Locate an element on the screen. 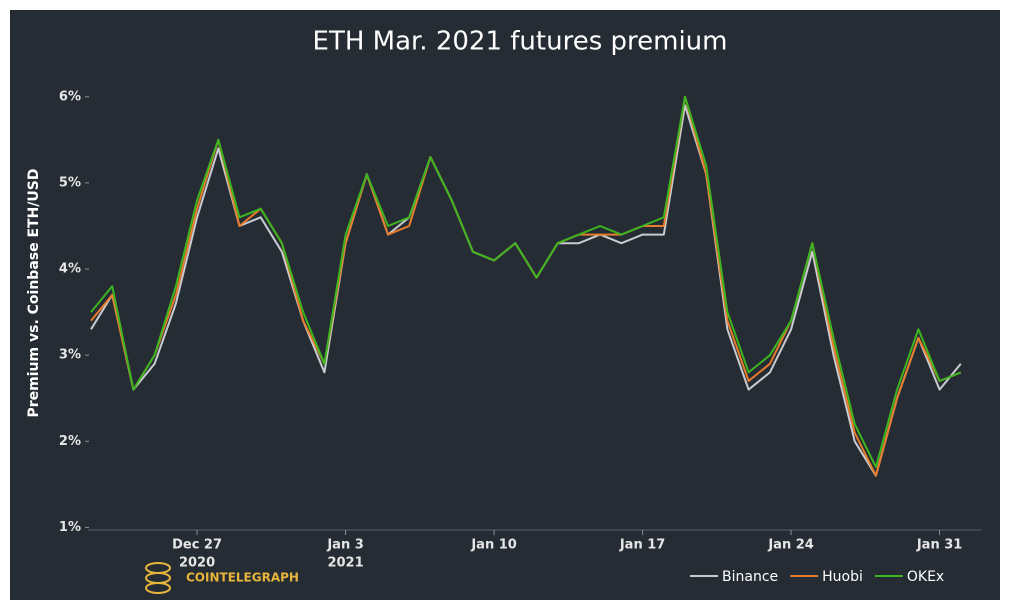 The width and height of the screenshot is (1024, 613). x-tick-label: Jan 3 is located at coordinates (344, 545).